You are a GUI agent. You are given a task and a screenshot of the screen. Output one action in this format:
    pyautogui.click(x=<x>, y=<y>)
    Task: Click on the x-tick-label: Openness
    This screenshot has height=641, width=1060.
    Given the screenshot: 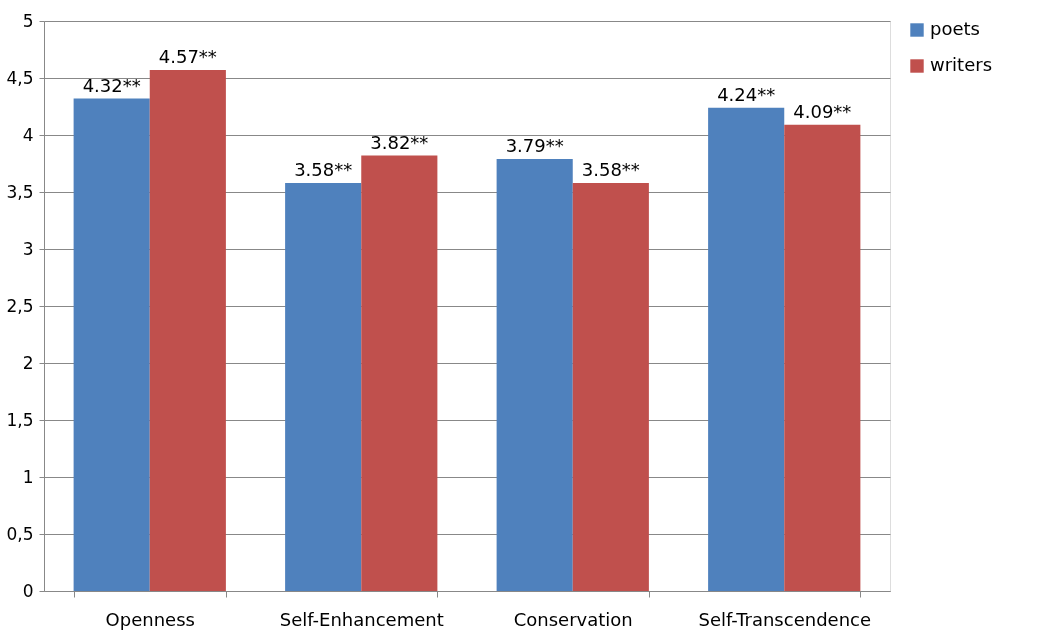 What is the action you would take?
    pyautogui.click(x=150, y=619)
    